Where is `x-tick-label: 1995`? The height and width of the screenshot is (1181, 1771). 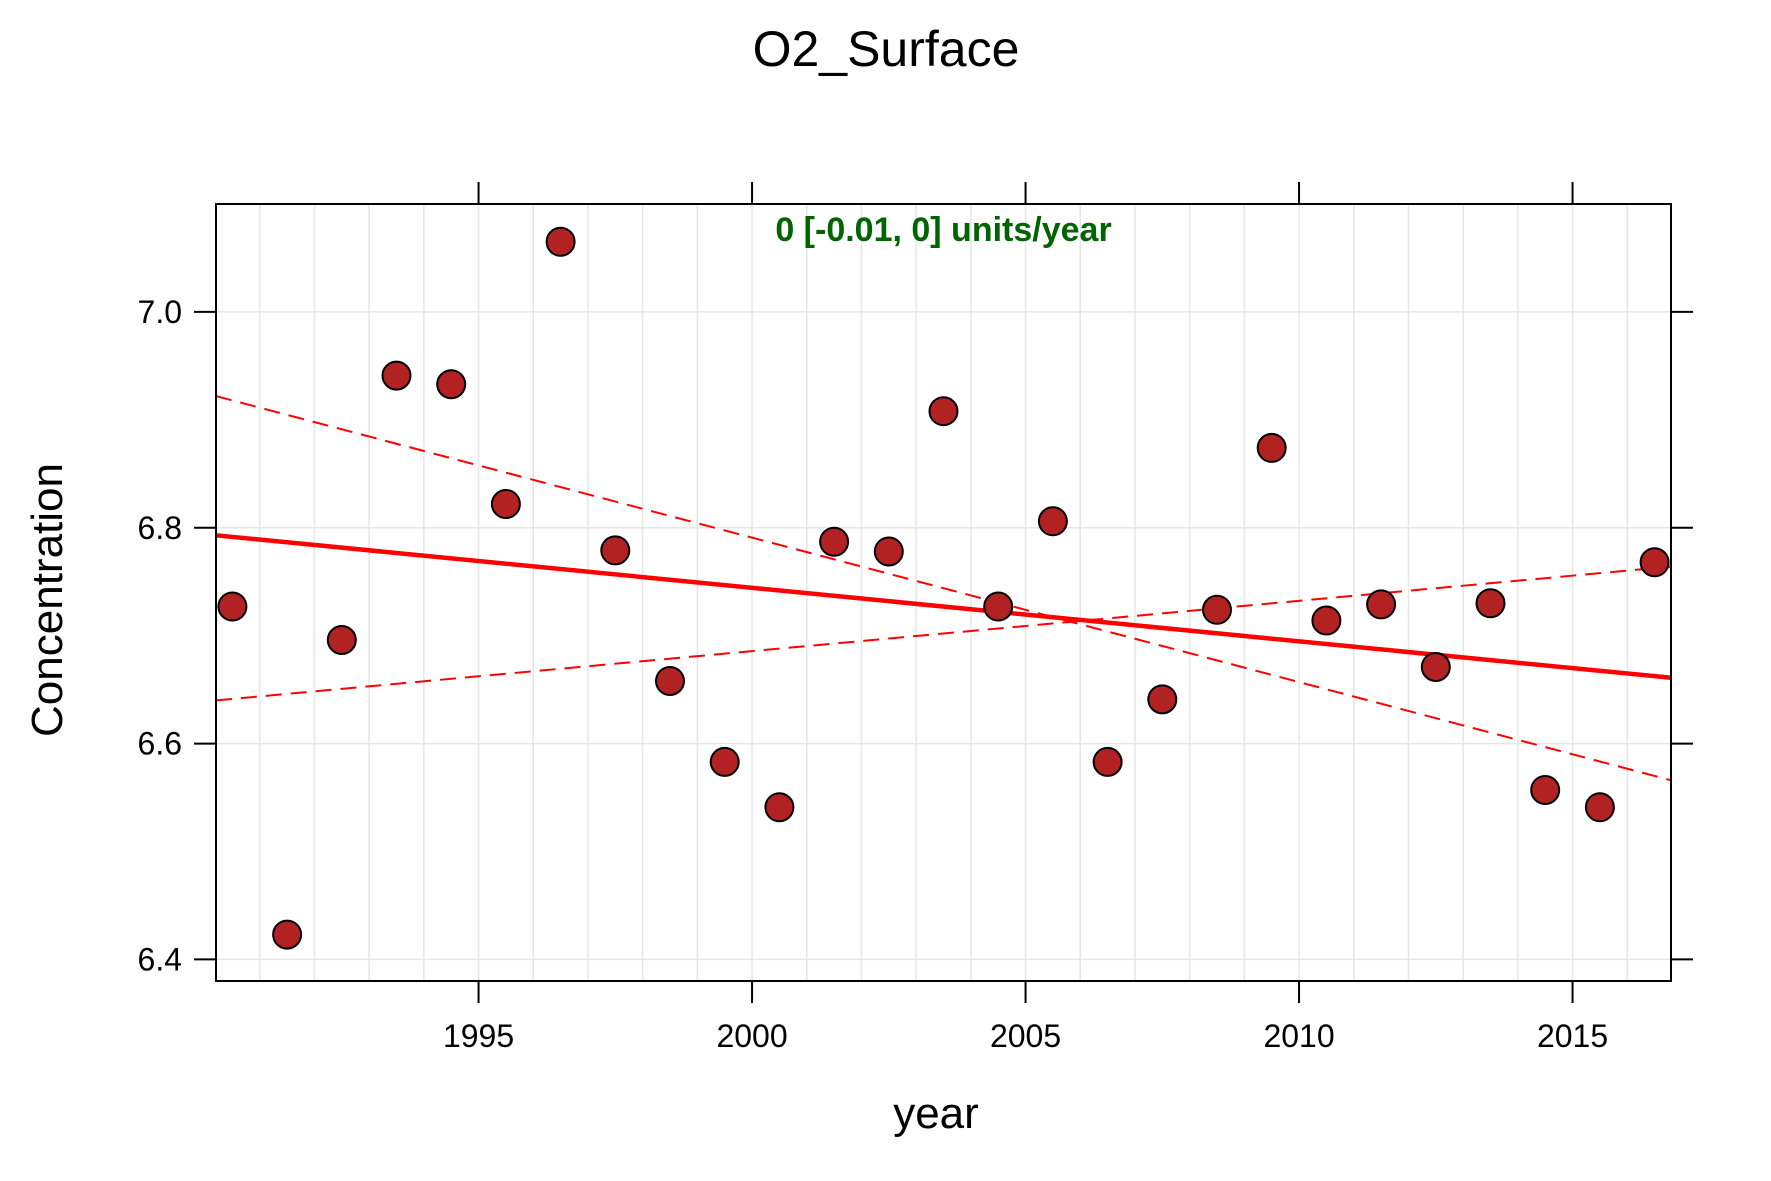
x-tick-label: 1995 is located at coordinates (478, 1036).